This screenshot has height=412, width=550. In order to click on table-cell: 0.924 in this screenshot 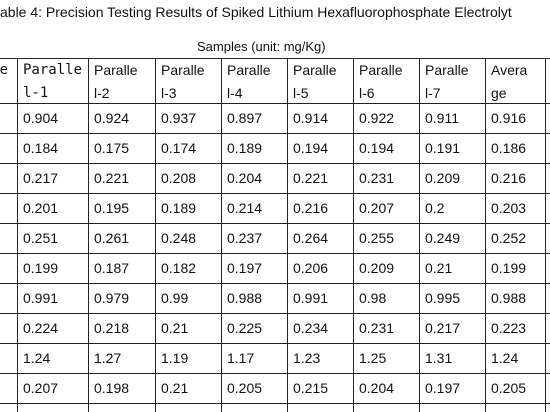, I will do `click(112, 118)`.